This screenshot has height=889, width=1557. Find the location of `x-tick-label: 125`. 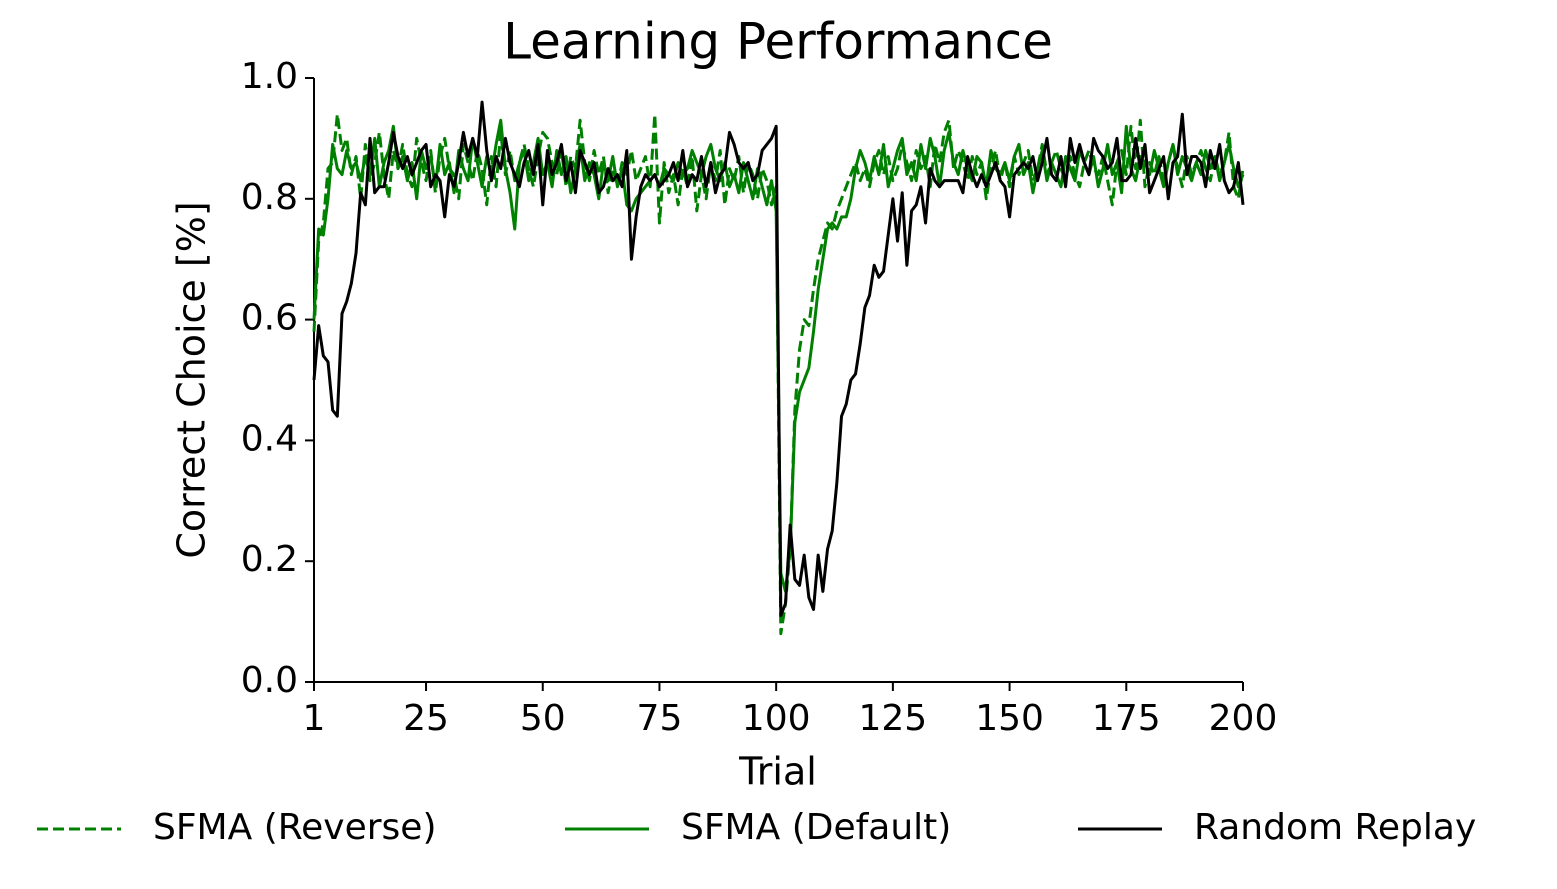

x-tick-label: 125 is located at coordinates (893, 718).